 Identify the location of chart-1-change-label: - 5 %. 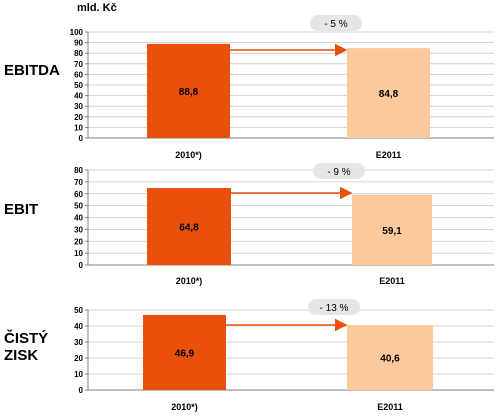
(335, 24).